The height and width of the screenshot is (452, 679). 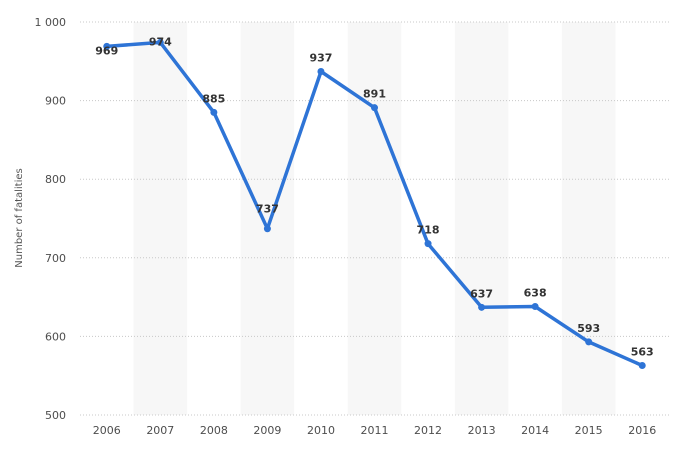 I want to click on x-tick-label: 2007, so click(x=160, y=430).